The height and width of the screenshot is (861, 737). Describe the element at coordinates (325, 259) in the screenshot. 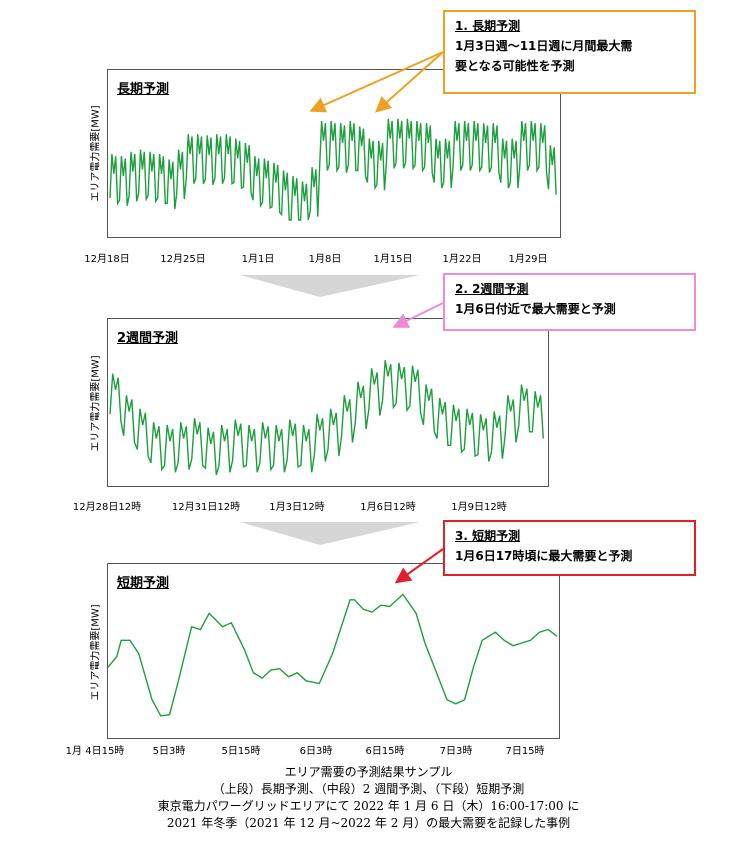

I see `x-tick-label: 1月8日` at that location.